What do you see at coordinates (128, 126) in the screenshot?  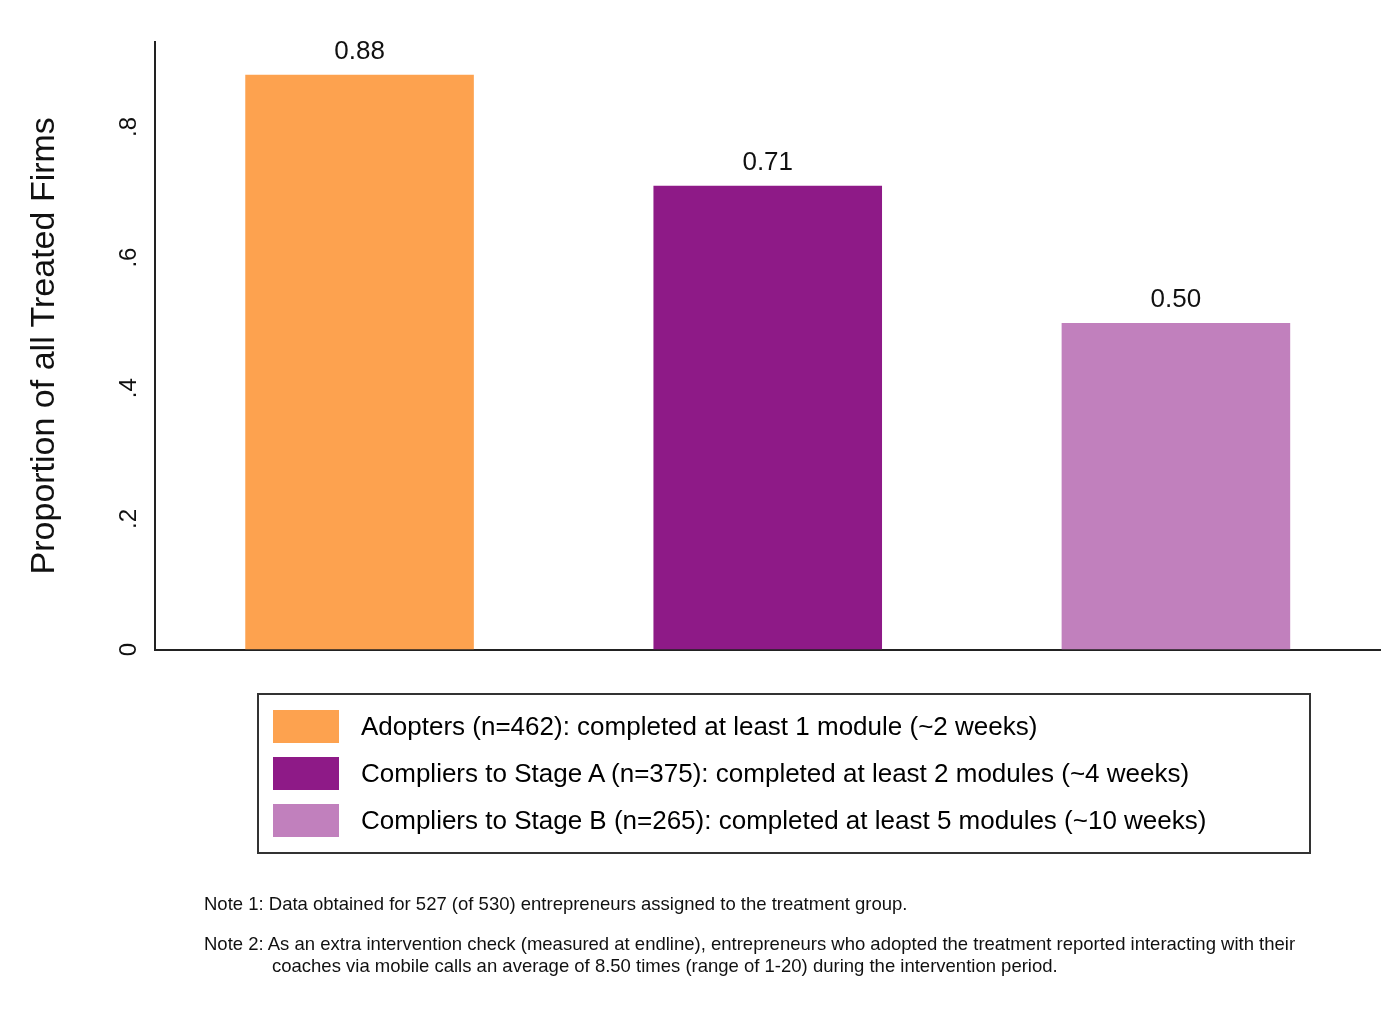 I see `y-tick-label: .8` at bounding box center [128, 126].